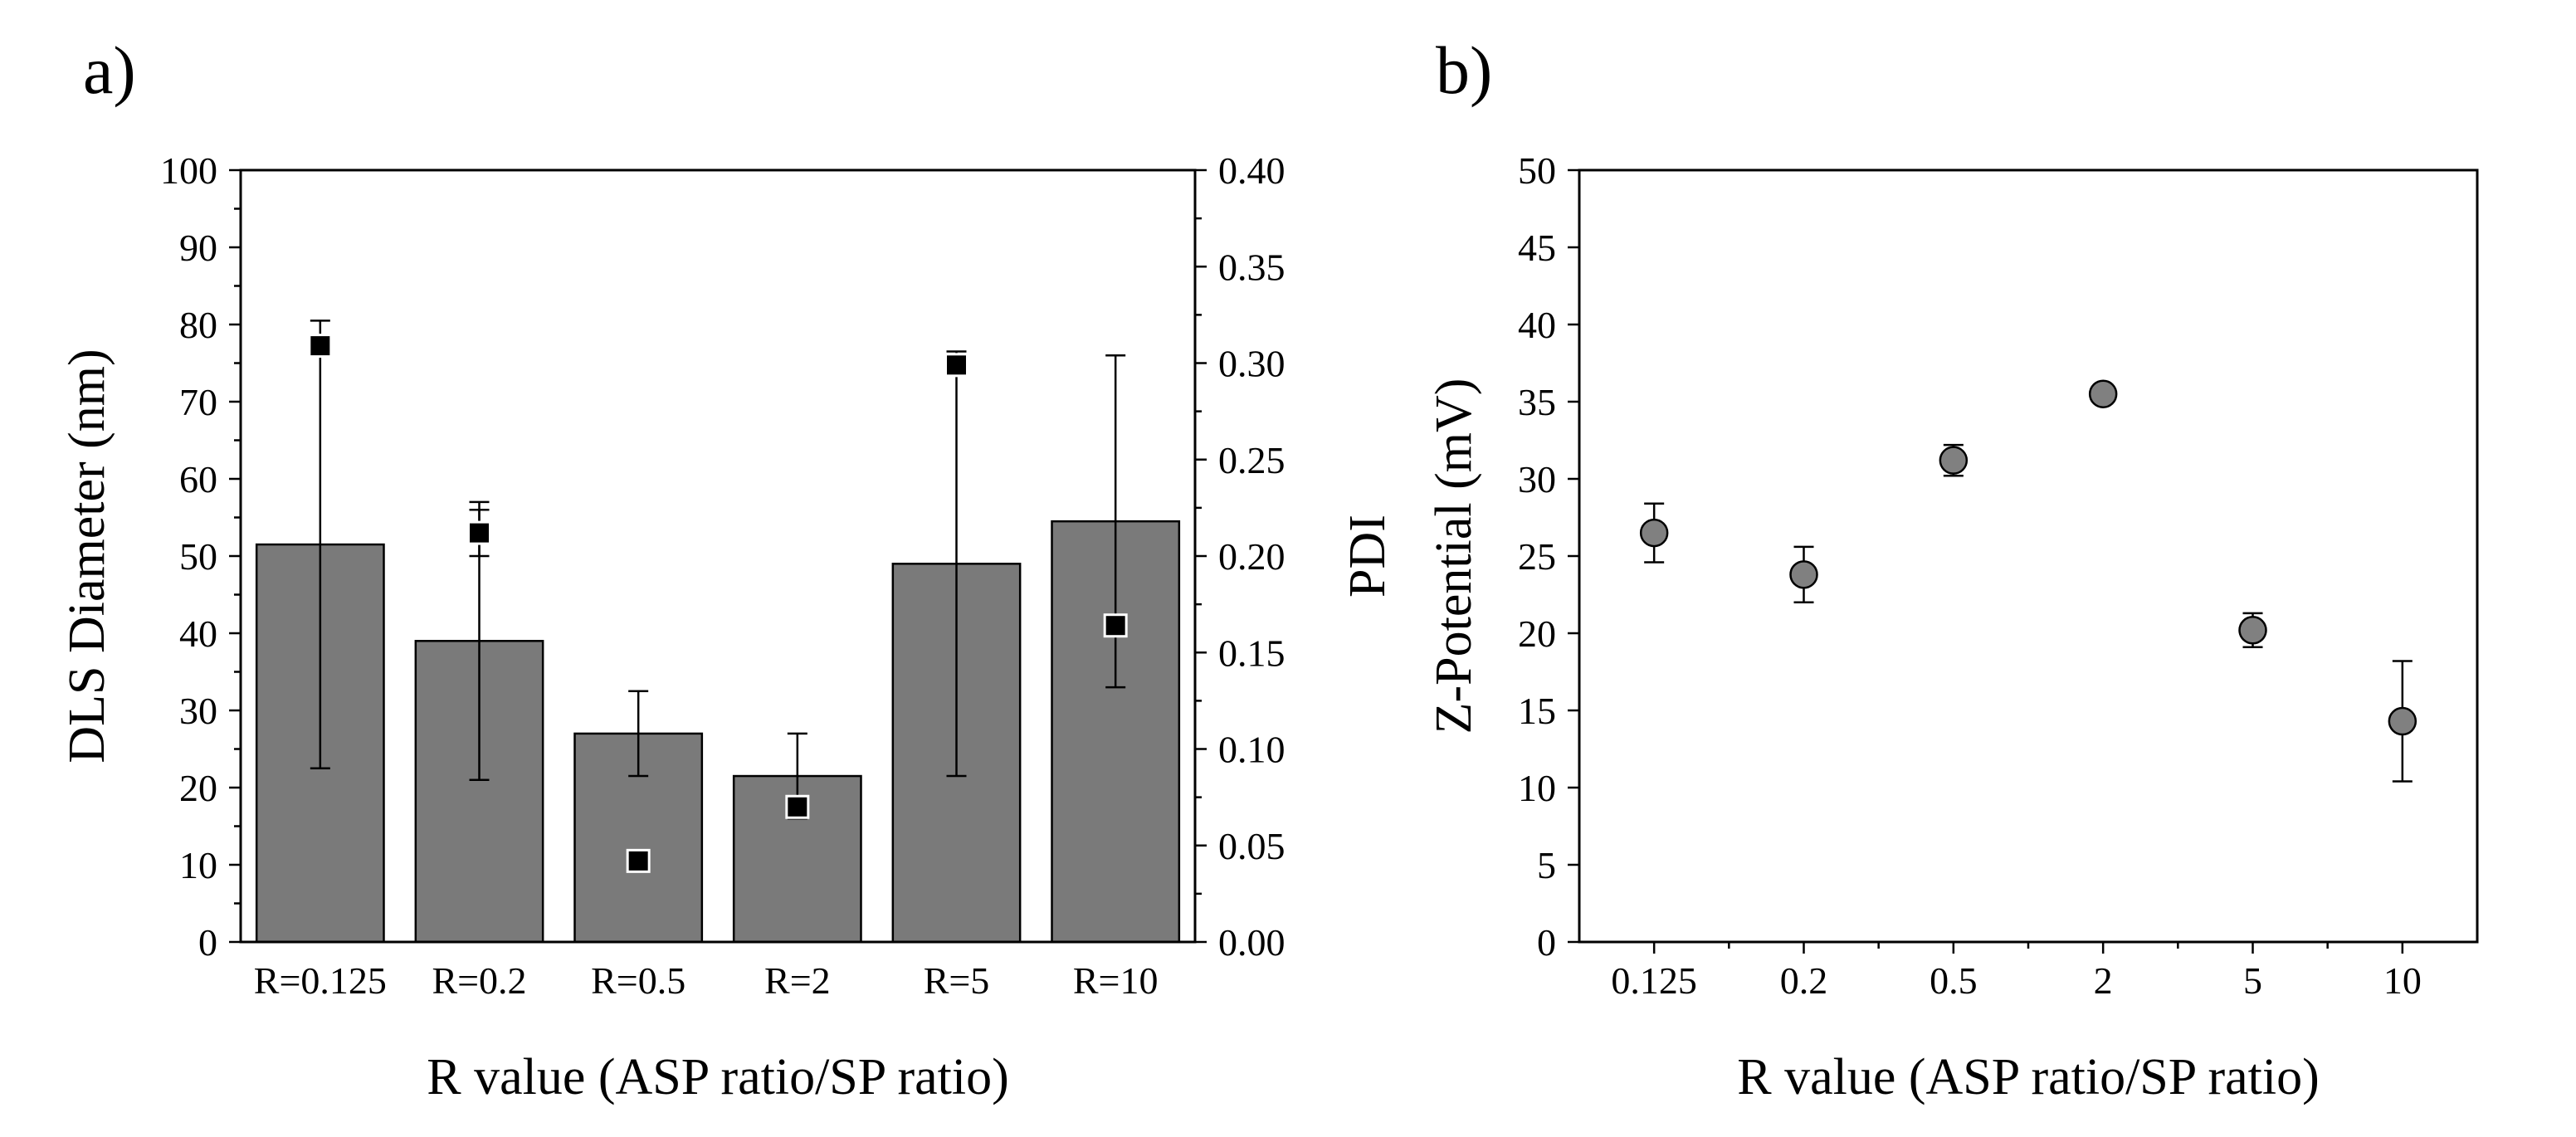 Image resolution: width=2576 pixels, height=1137 pixels. Describe the element at coordinates (1537, 479) in the screenshot. I see `y-tick-label: 30` at that location.